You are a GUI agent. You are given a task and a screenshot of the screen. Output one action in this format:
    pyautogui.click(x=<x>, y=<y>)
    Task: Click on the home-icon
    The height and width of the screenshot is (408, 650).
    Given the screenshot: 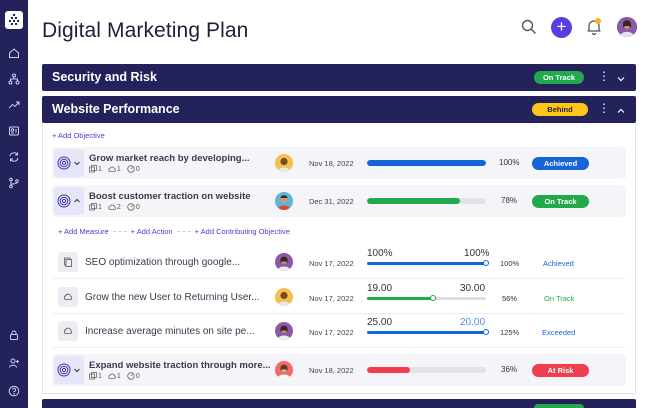 What is the action you would take?
    pyautogui.click(x=14, y=53)
    